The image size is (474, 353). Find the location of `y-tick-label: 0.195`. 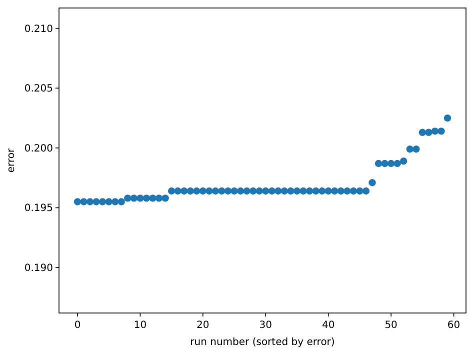

y-tick-label: 0.195 is located at coordinates (38, 208).